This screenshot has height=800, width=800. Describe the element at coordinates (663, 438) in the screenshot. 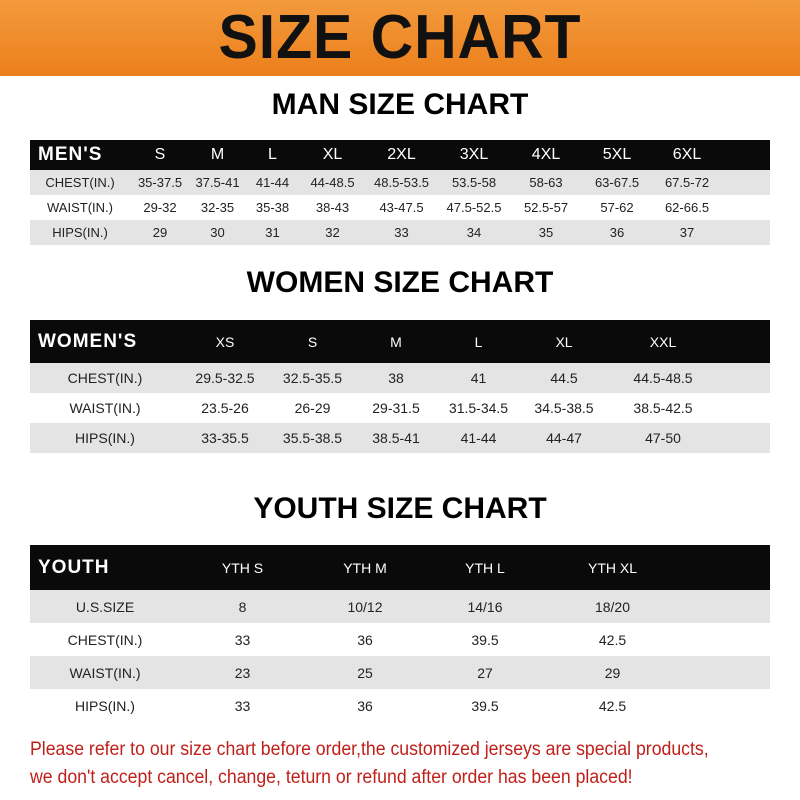

I see `table-cell: 47-50` at that location.